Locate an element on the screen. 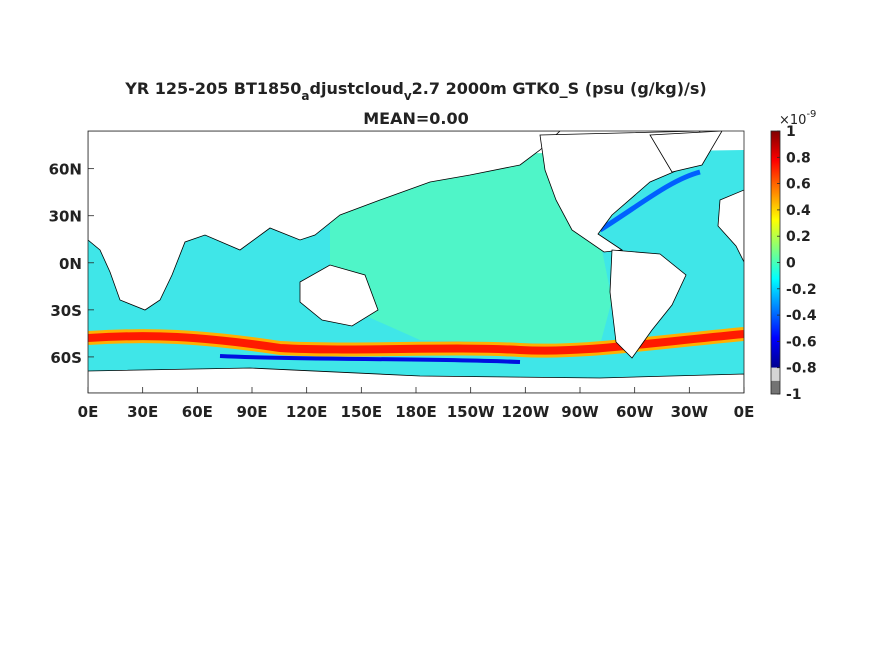 This screenshot has height=656, width=875. x-tick-label: 150W is located at coordinates (471, 412).